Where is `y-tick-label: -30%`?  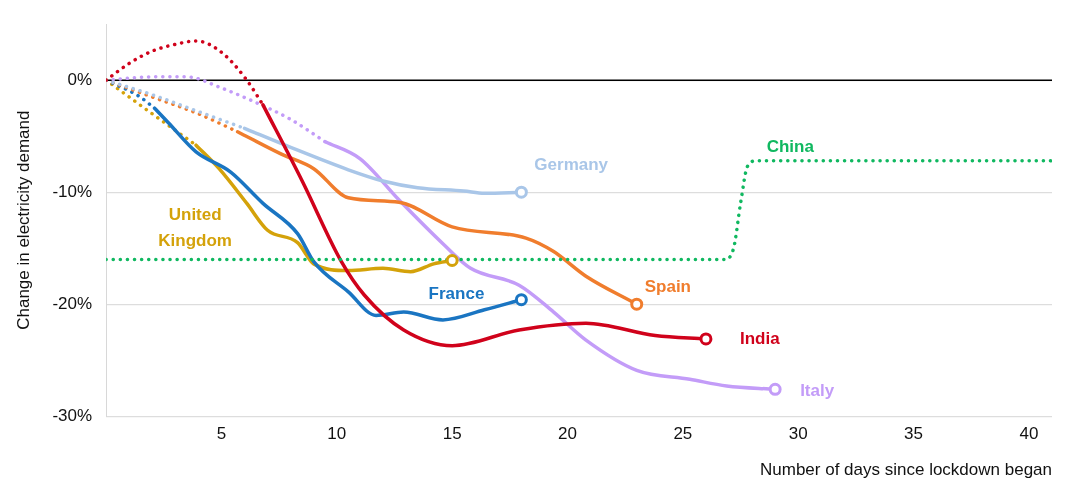
y-tick-label: -30% is located at coordinates (72, 415).